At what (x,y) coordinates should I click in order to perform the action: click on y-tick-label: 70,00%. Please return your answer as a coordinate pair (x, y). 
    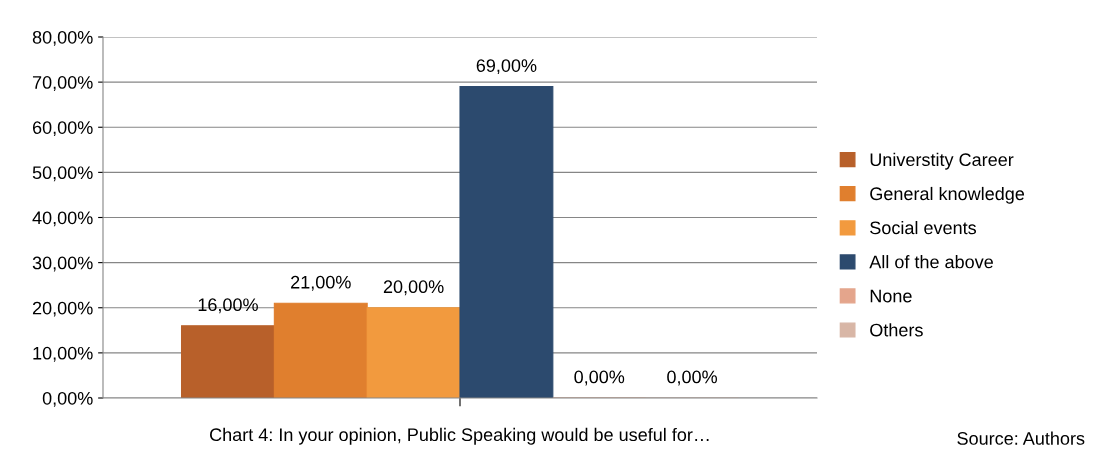
    Looking at the image, I should click on (62, 83).